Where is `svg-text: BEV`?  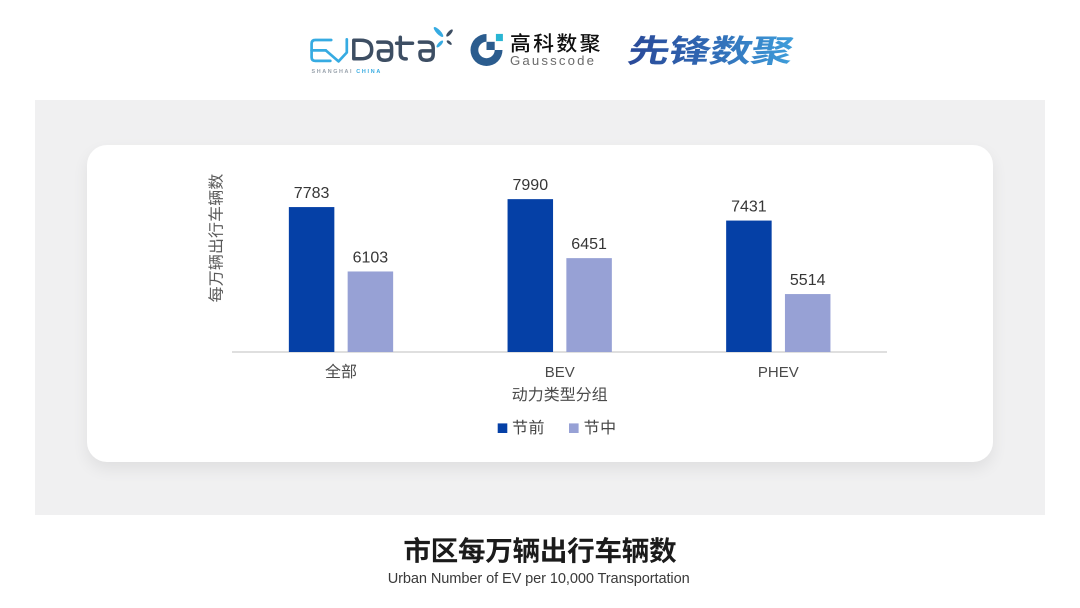 svg-text: BEV is located at coordinates (560, 372).